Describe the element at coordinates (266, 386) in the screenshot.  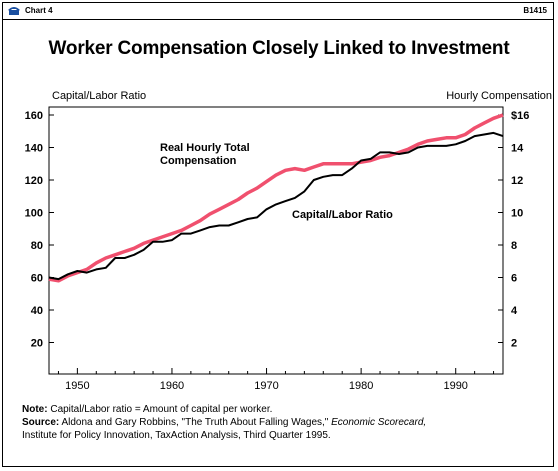
I see `x-tick-label: 1970` at that location.